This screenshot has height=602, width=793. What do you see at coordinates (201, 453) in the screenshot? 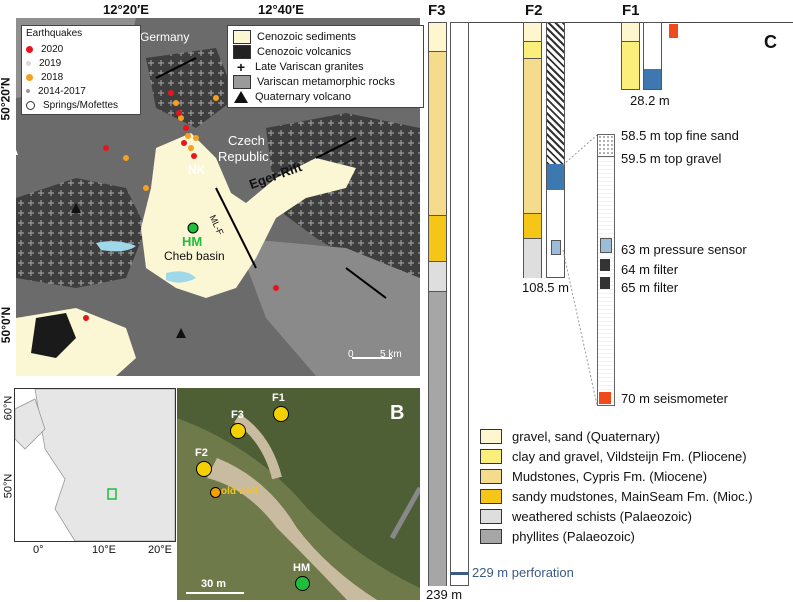
I see `well-f2-label: F2` at bounding box center [201, 453].